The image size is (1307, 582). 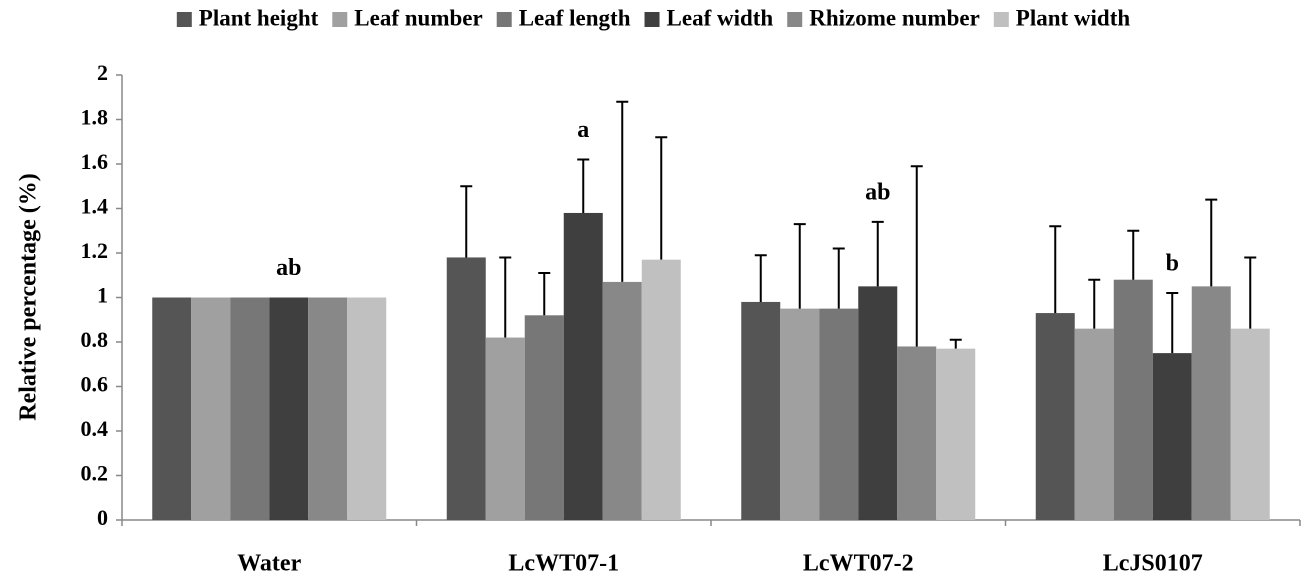 What do you see at coordinates (95, 473) in the screenshot?
I see `y-tick-label: 0.2` at bounding box center [95, 473].